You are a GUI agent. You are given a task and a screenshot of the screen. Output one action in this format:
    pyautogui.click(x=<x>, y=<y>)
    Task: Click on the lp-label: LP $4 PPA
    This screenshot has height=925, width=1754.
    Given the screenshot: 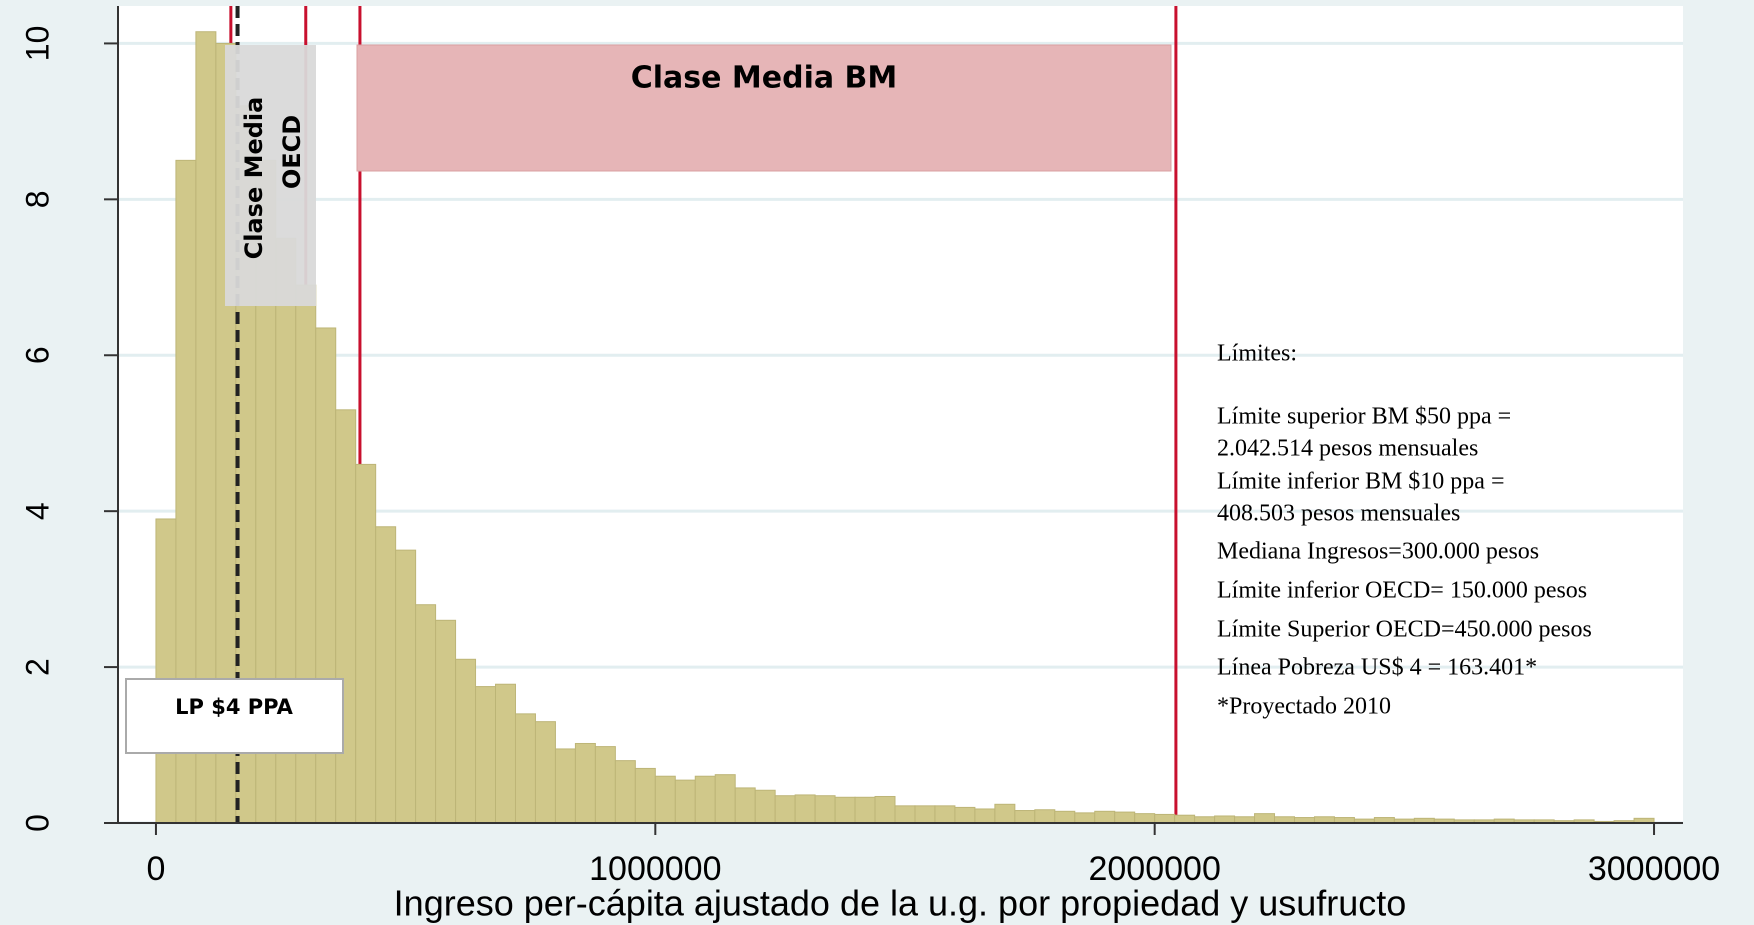 What is the action you would take?
    pyautogui.click(x=234, y=707)
    